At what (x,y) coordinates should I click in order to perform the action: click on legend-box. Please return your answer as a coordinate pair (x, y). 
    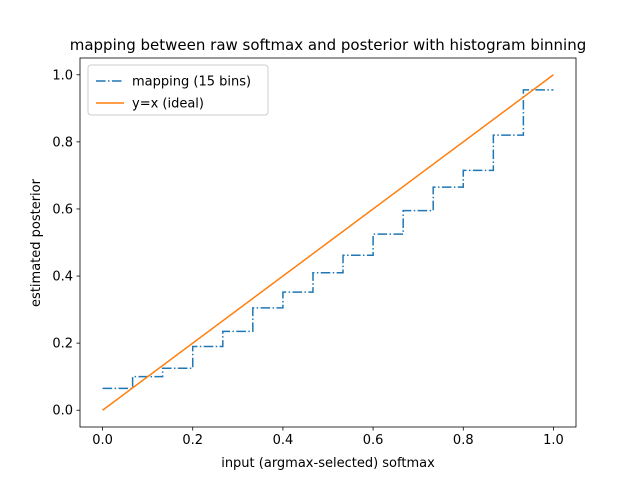
    Looking at the image, I should click on (178, 90).